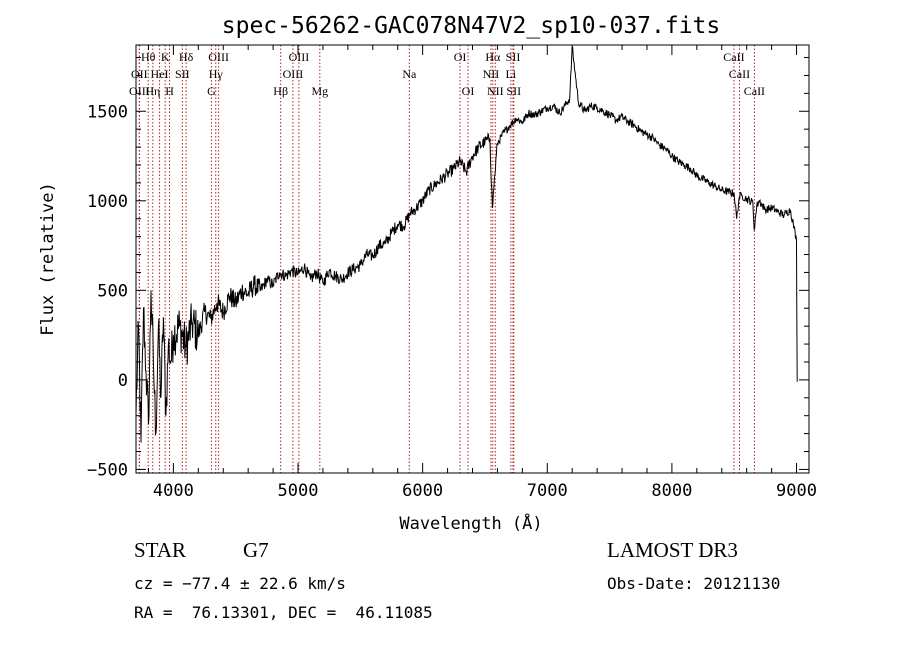 This screenshot has height=649, width=900. Describe the element at coordinates (160, 550) in the screenshot. I see `object-class: STAR` at that location.